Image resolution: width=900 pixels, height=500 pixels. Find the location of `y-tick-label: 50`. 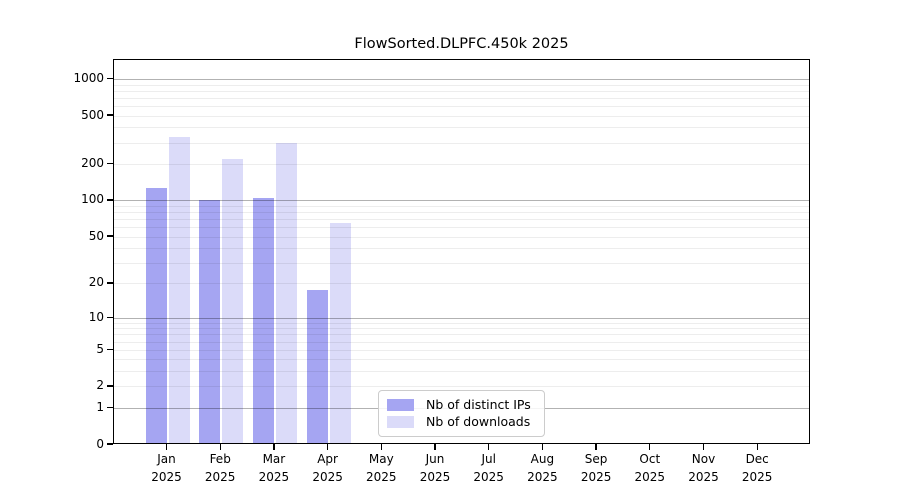

y-tick-label: 50 is located at coordinates (96, 235).